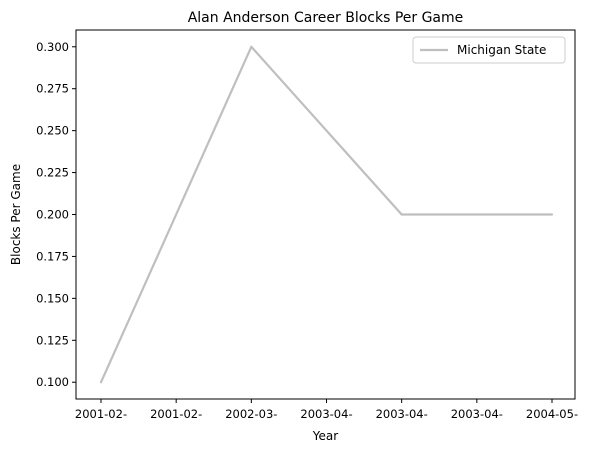  What do you see at coordinates (52, 131) in the screenshot?
I see `y-tick-label: 0.250` at bounding box center [52, 131].